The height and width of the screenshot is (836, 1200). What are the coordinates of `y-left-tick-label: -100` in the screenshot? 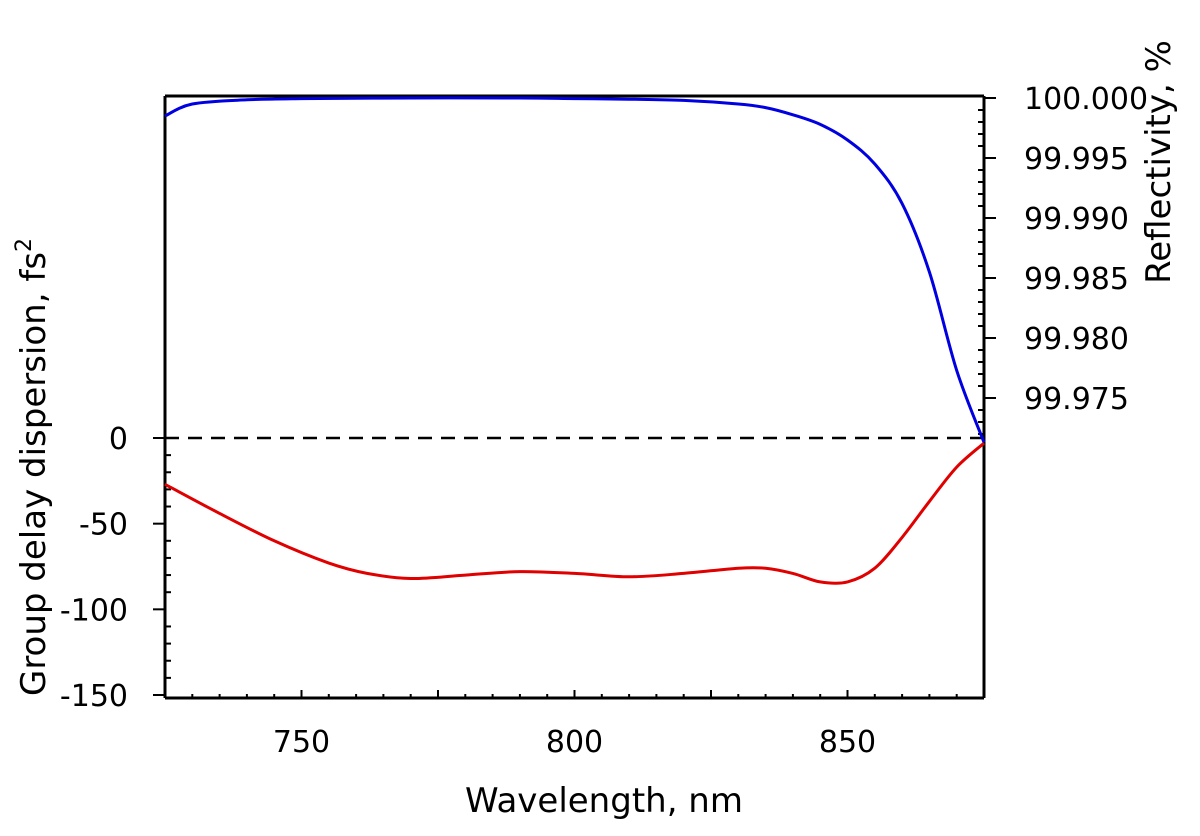 It's located at (94, 610).